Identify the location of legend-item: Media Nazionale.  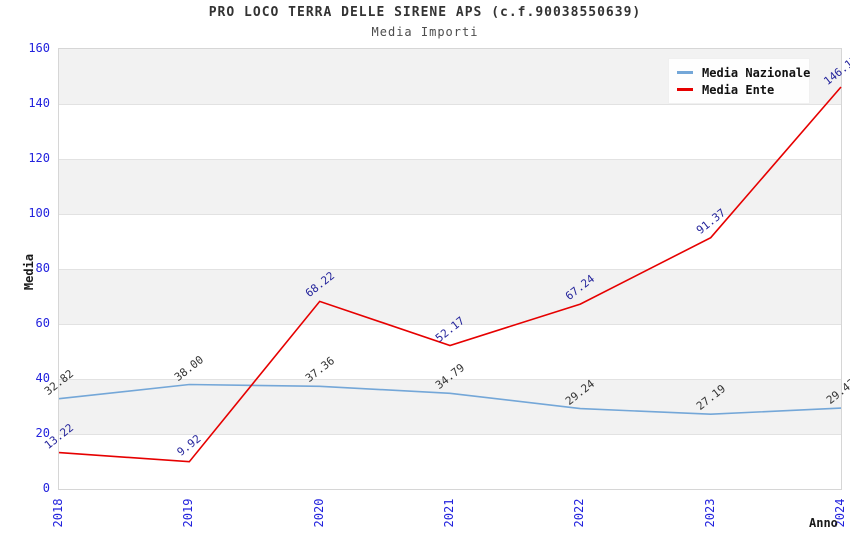
(743, 72).